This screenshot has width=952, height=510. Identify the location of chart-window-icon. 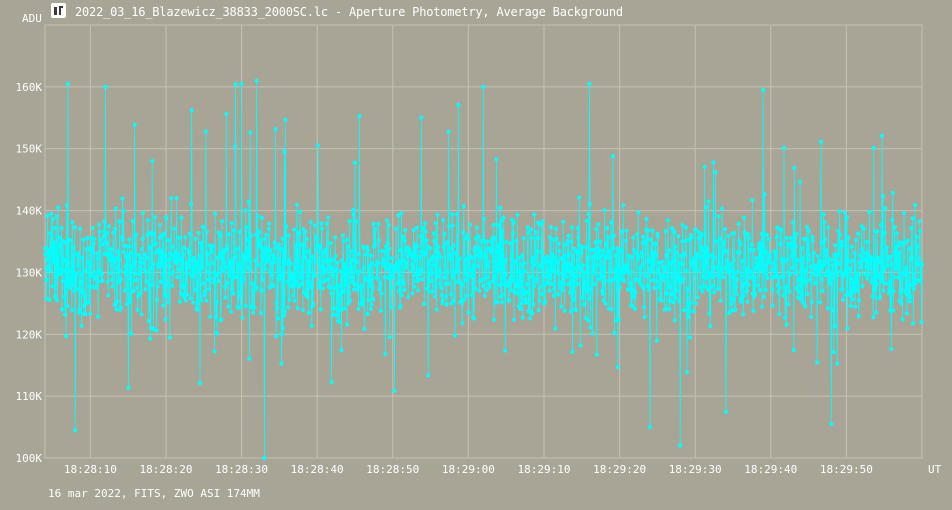
(58, 10).